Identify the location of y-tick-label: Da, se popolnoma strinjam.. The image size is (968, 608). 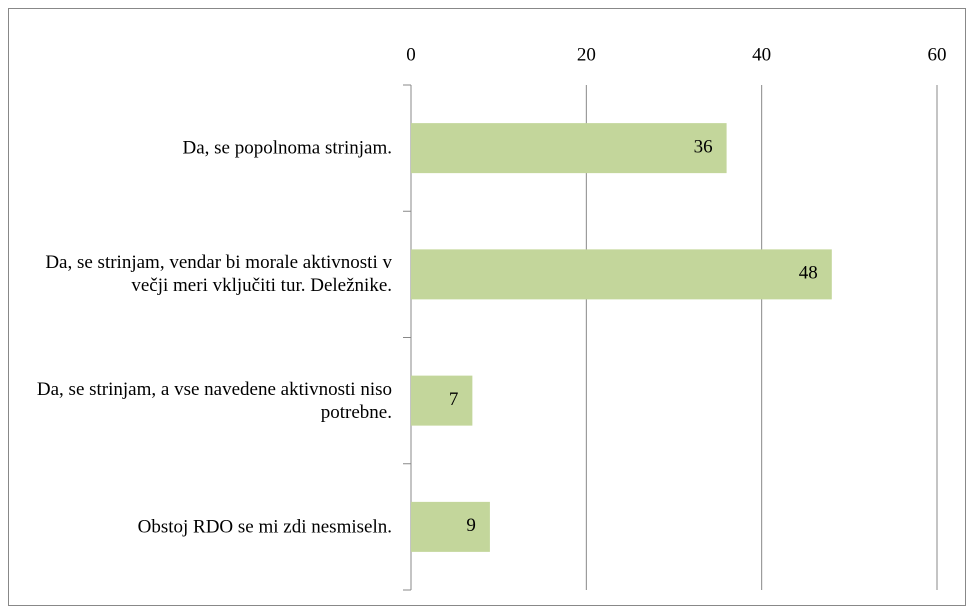
(287, 148).